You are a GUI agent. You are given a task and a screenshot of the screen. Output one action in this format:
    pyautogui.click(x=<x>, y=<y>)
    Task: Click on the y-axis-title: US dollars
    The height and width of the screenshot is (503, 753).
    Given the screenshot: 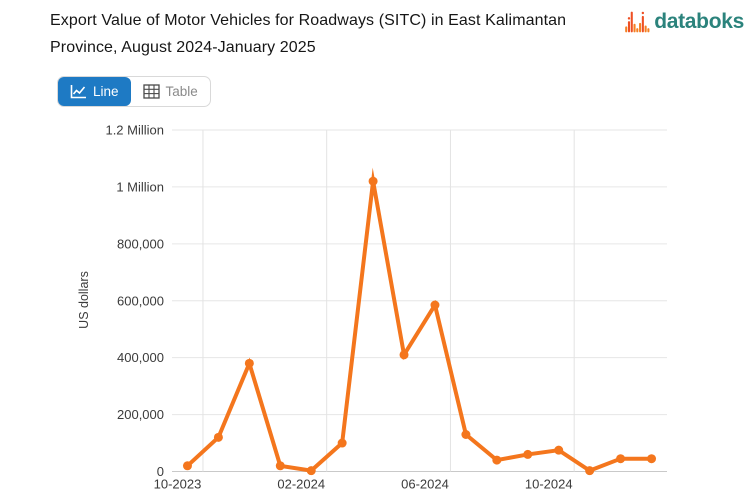 What is the action you would take?
    pyautogui.click(x=84, y=300)
    